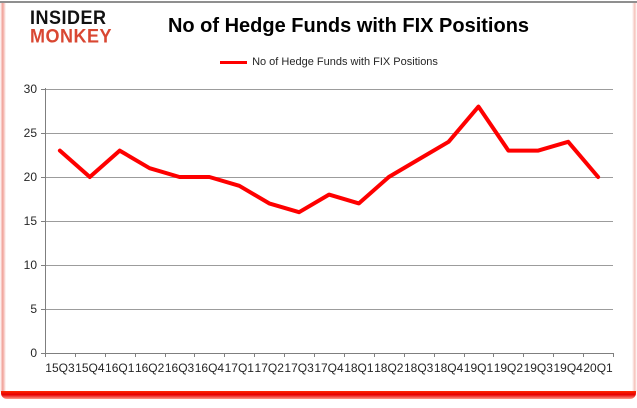 This screenshot has height=408, width=637. What do you see at coordinates (31, 89) in the screenshot?
I see `svg-text: 30` at bounding box center [31, 89].